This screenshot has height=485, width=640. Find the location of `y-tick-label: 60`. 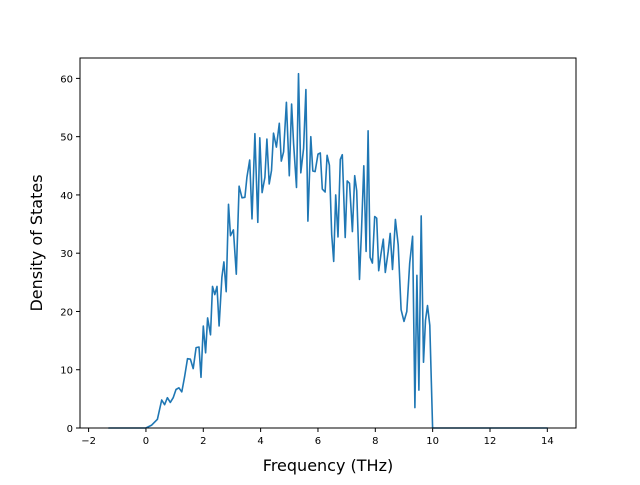

y-tick-label: 60 is located at coordinates (66, 79).